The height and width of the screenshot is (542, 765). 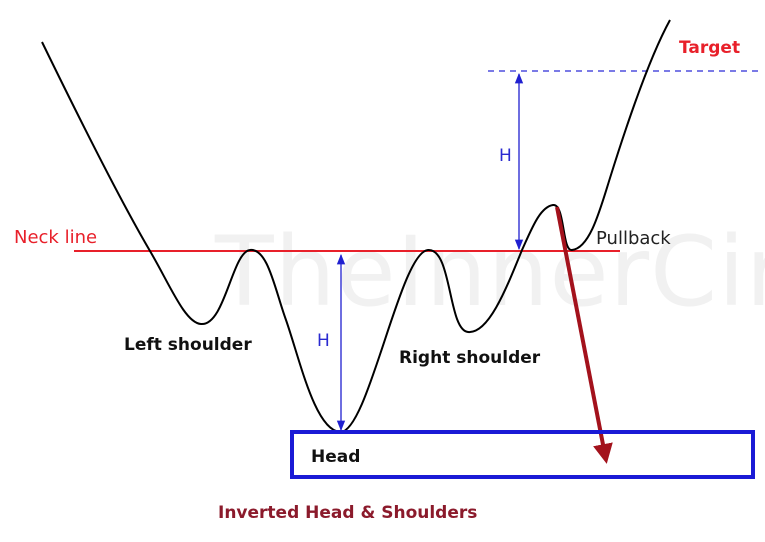 What do you see at coordinates (347, 513) in the screenshot?
I see `diagram-caption: Inverted Head & Shoulders` at bounding box center [347, 513].